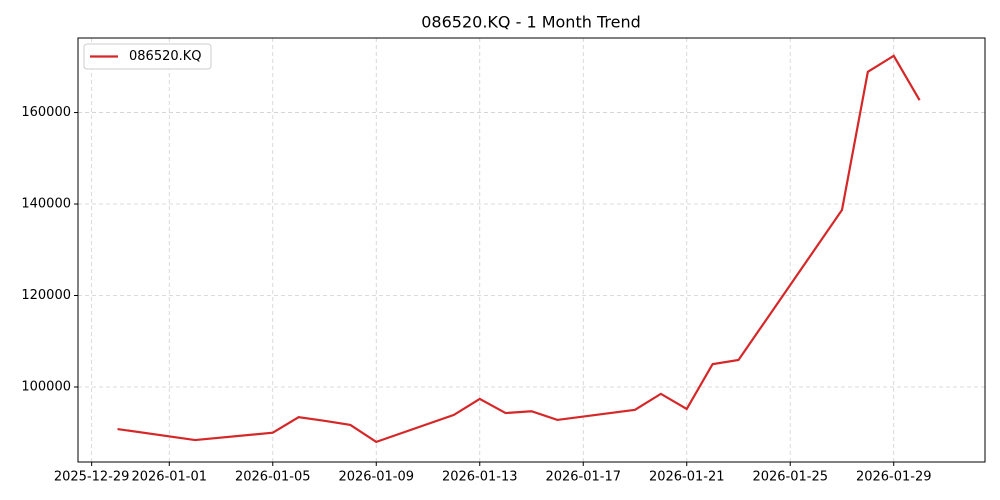 This screenshot has height=500, width=1000. I want to click on x-tick-label: 2026-01-25, so click(790, 477).